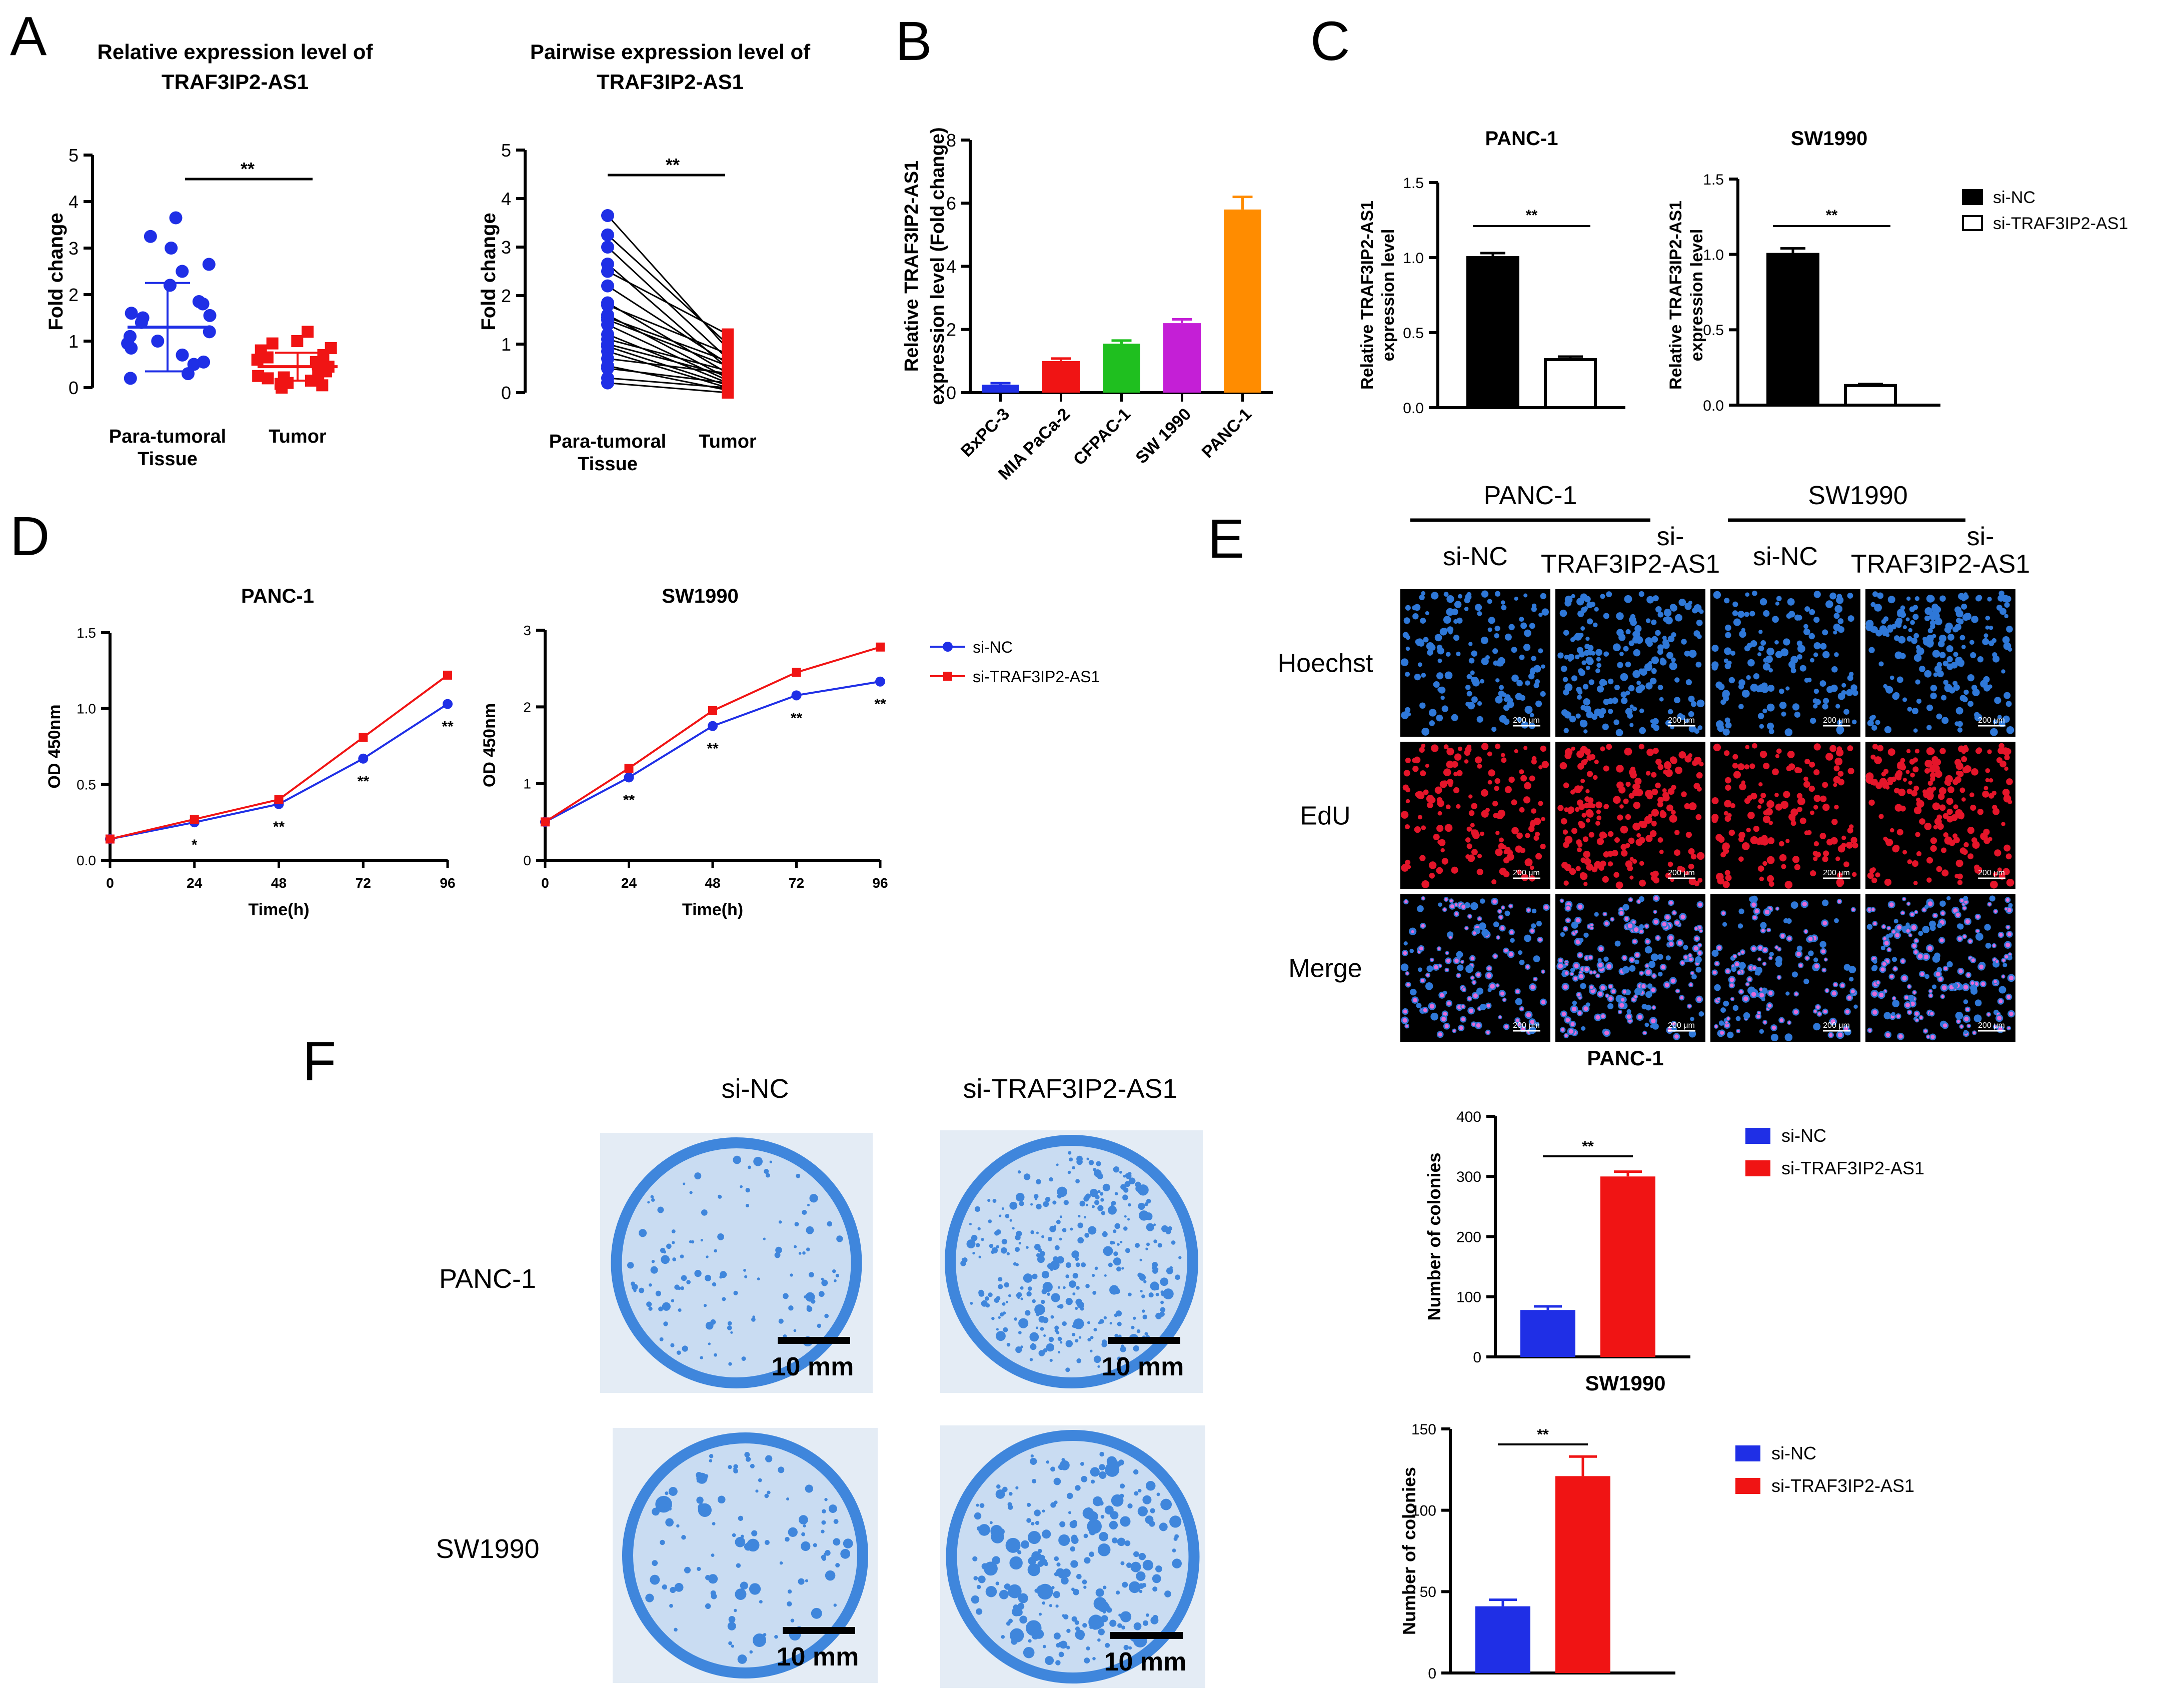 This screenshot has width=2161, height=1708. I want to click on plate-dish, so click(1073, 1556).